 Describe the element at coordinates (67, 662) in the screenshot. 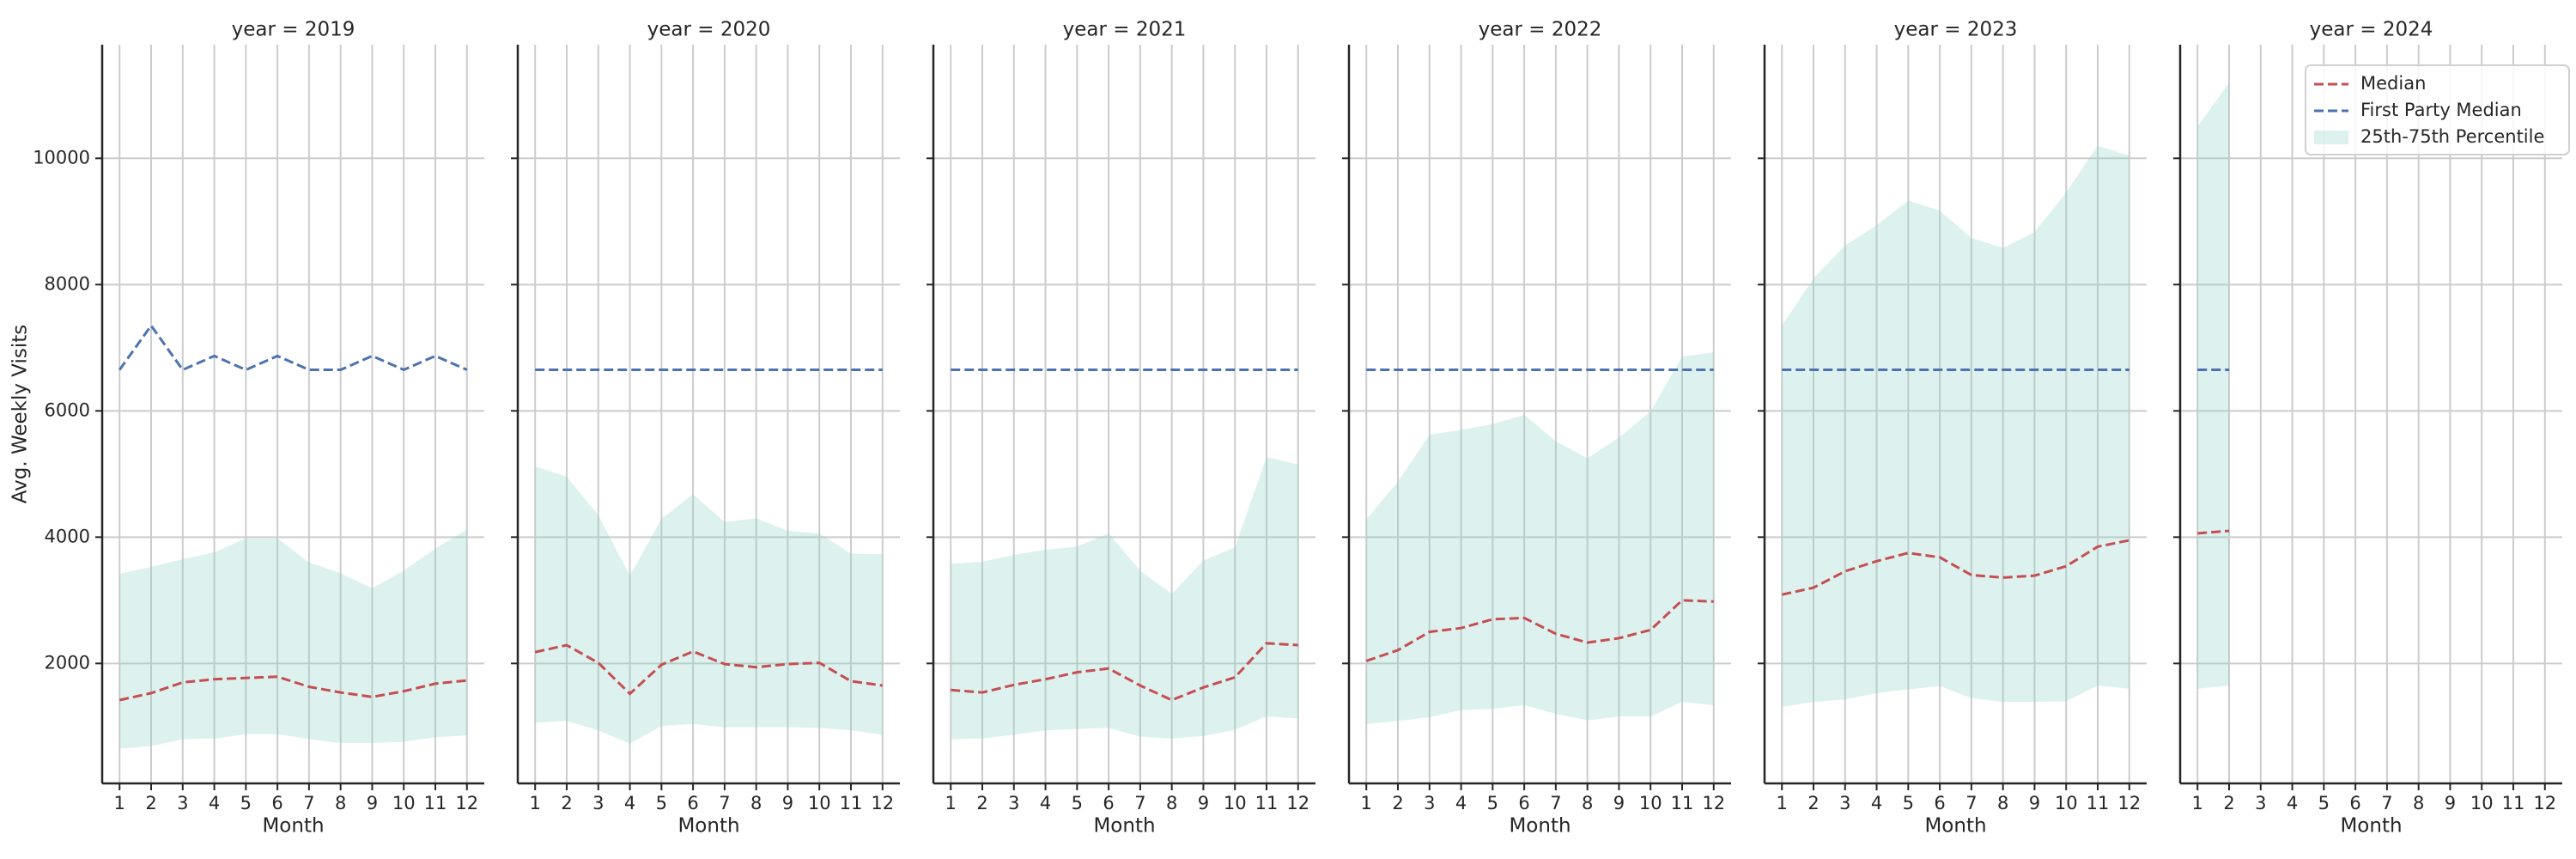

I see `y-tick-label: 2000` at that location.